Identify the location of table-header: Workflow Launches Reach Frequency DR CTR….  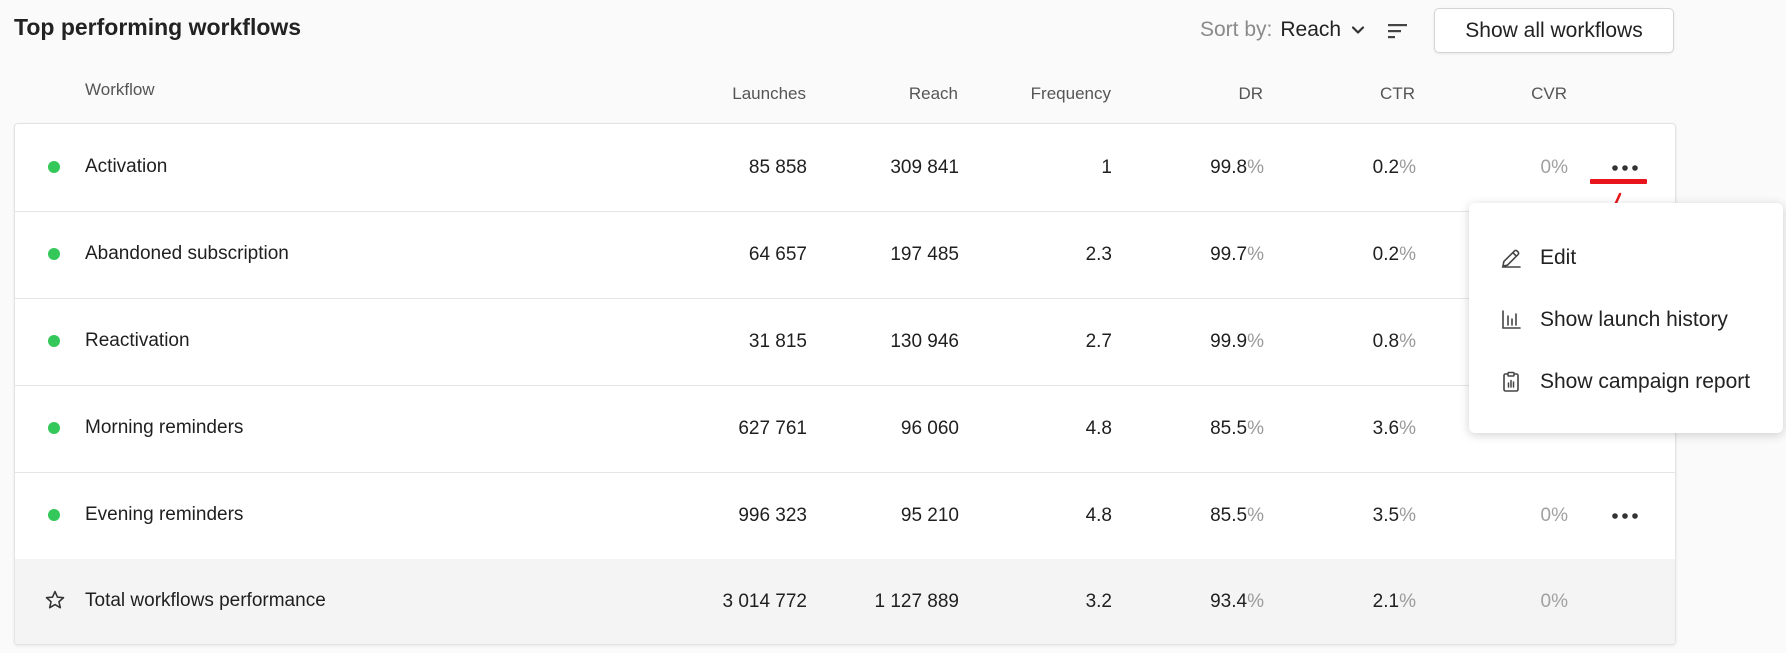
(844, 96).